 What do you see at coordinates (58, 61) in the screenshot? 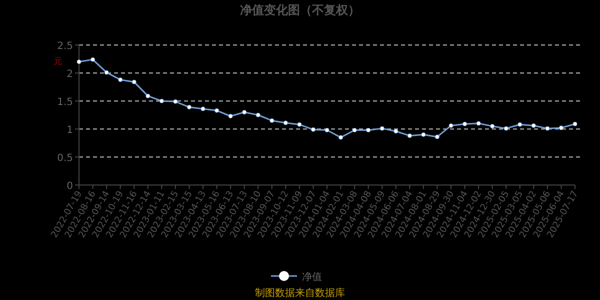
I see `y-axis-title: 元` at bounding box center [58, 61].